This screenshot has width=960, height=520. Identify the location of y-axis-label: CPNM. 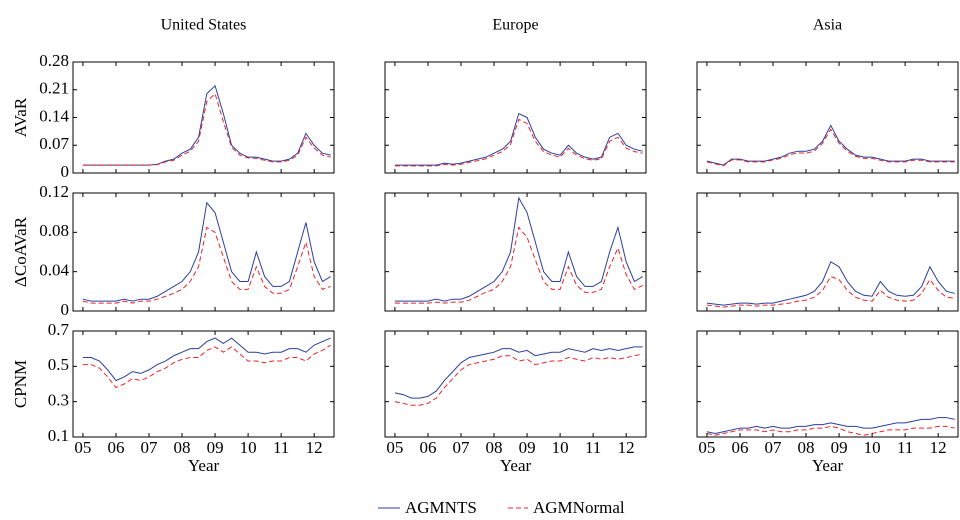
(20, 384).